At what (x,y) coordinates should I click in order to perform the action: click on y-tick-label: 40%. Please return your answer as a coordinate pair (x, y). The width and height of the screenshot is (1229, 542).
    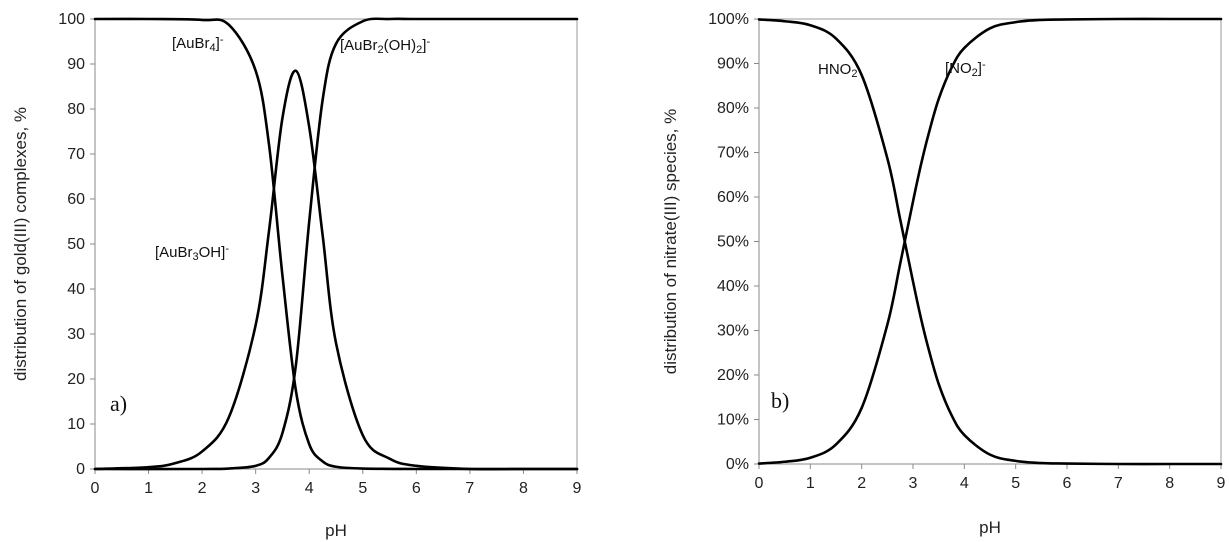
    Looking at the image, I should click on (733, 286).